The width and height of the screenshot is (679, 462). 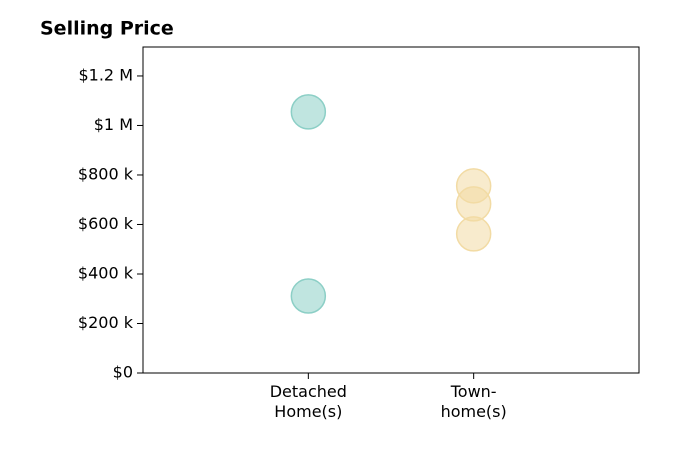 I want to click on y-tick-label: $800 k, so click(x=106, y=173).